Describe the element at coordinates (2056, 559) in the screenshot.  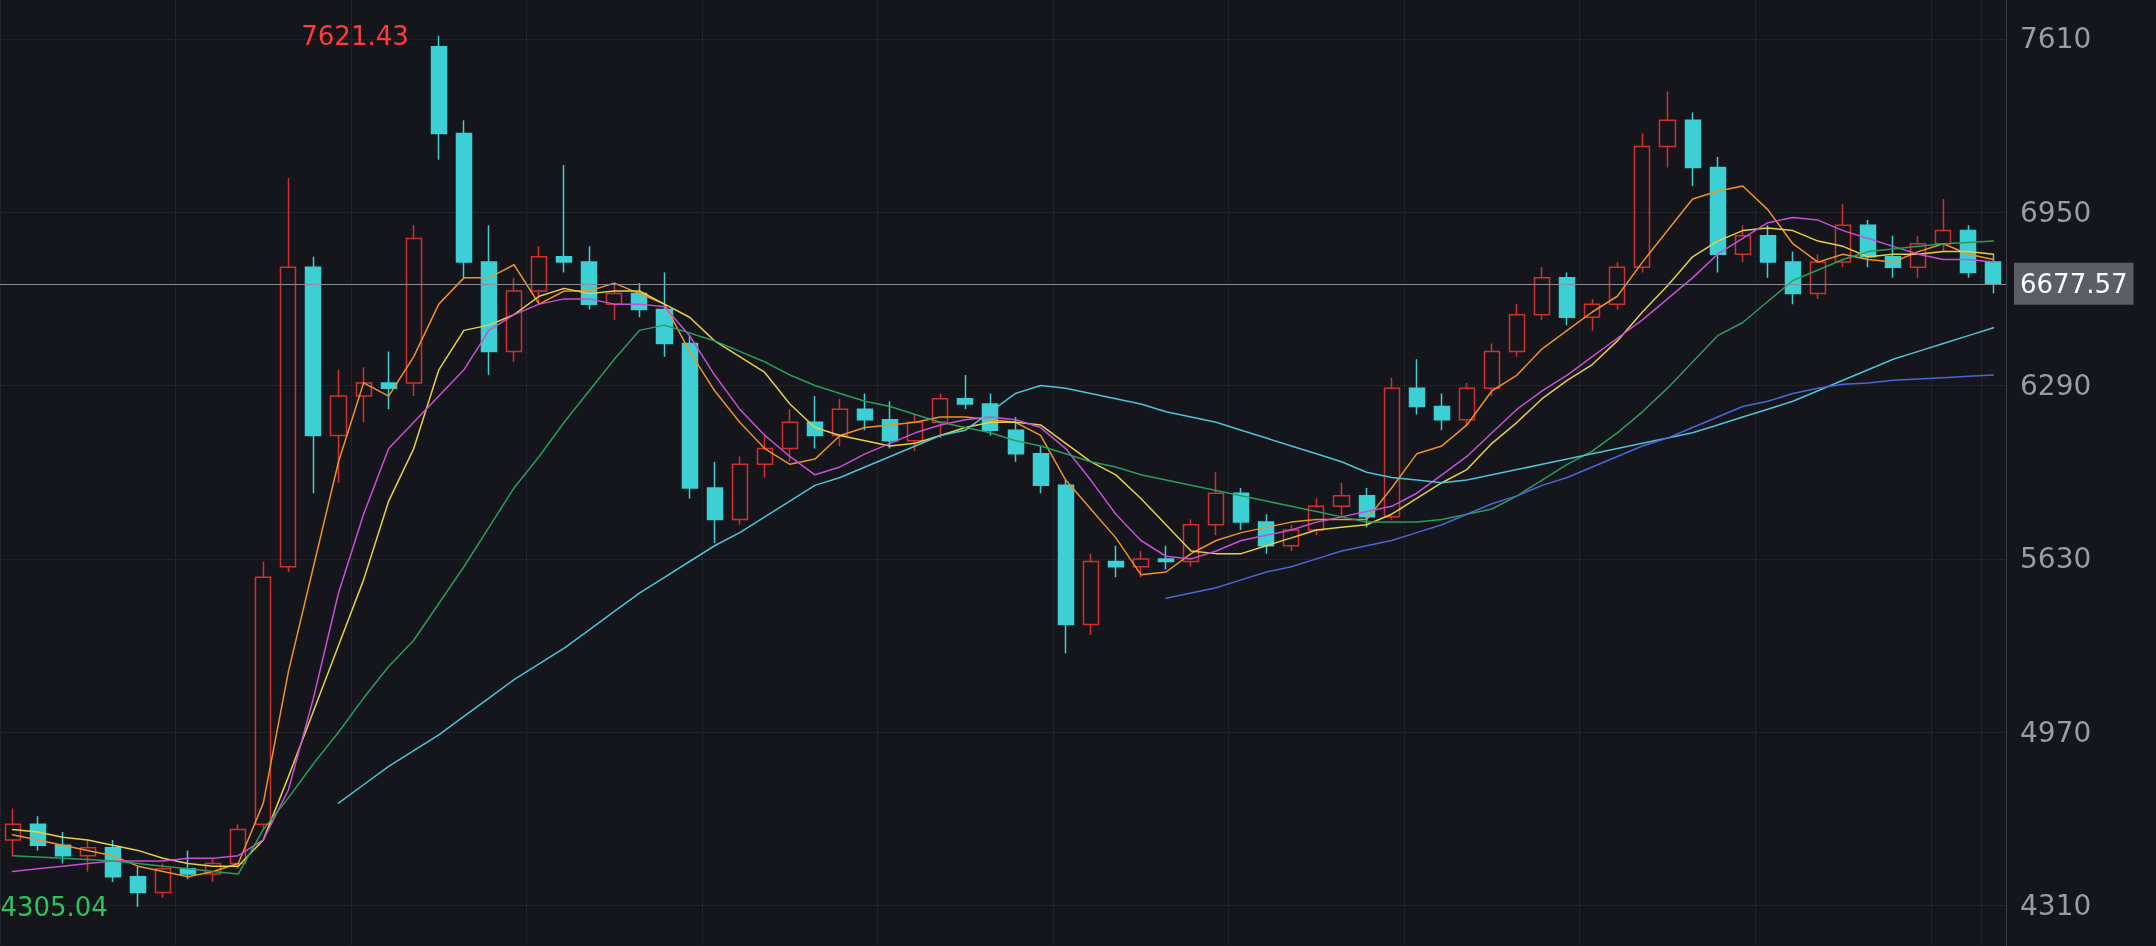
I see `y-tick-label: 5630` at that location.